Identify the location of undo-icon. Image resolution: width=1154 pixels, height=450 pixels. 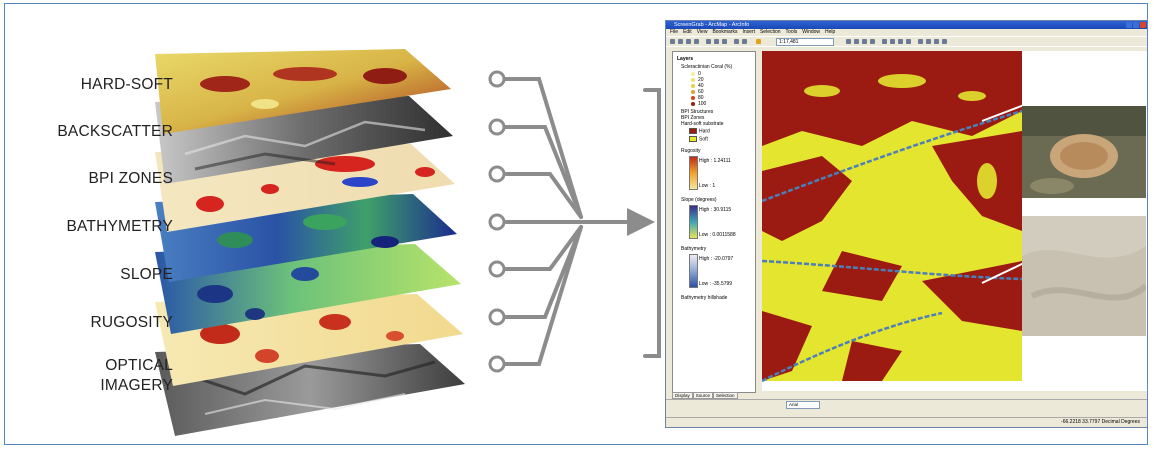
(736, 41).